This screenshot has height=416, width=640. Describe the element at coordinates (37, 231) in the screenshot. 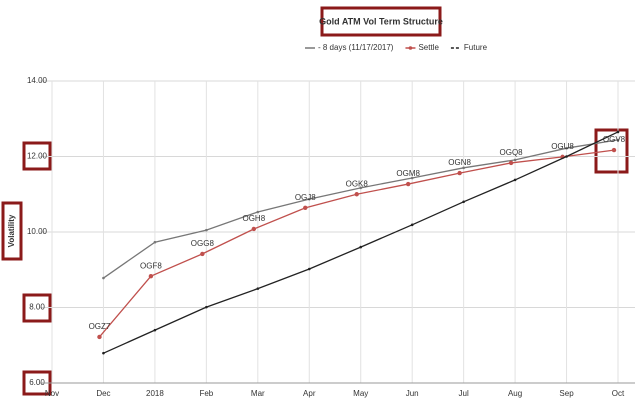

I see `y-tick-label: 10.00` at that location.